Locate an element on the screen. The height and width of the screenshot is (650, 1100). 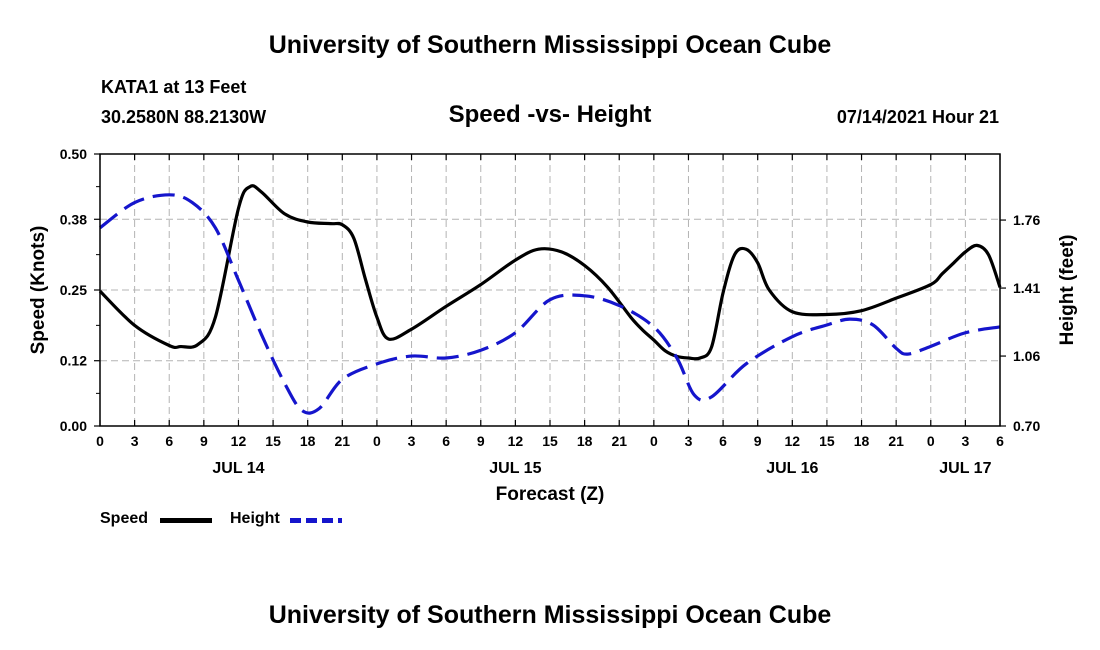
x-day-label: JUL 17 is located at coordinates (965, 468).